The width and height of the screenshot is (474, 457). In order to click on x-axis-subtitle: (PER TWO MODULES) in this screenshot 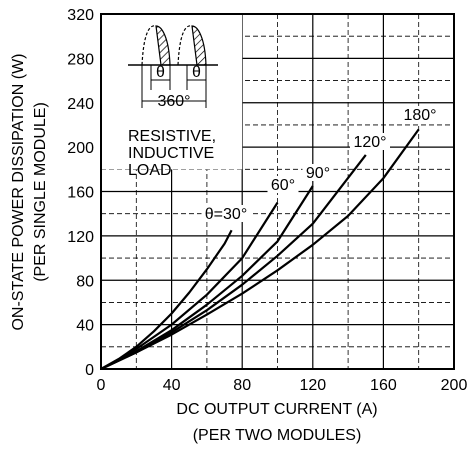, I will do `click(277, 435)`.